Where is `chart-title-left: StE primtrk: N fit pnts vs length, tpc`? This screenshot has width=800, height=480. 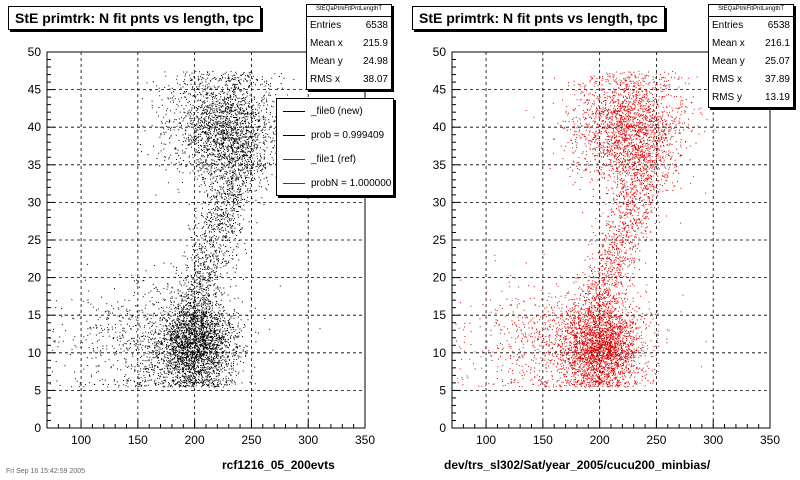 chart-title-left: StE primtrk: N fit pnts vs length, tpc is located at coordinates (134, 18).